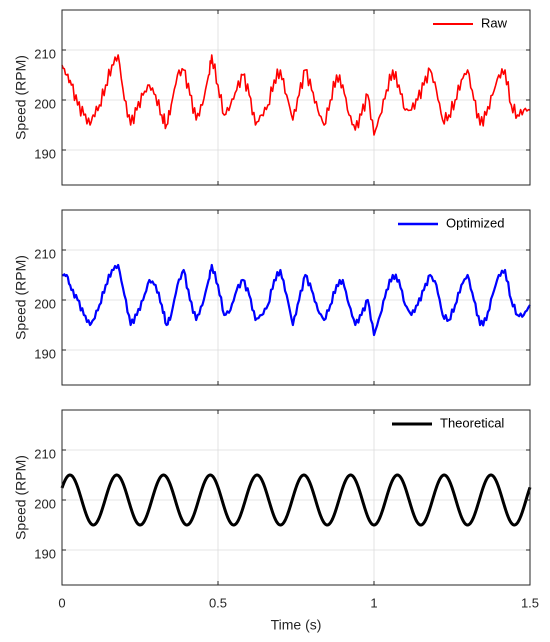 The width and height of the screenshot is (550, 642). I want to click on series-line-optimized, so click(296, 300).